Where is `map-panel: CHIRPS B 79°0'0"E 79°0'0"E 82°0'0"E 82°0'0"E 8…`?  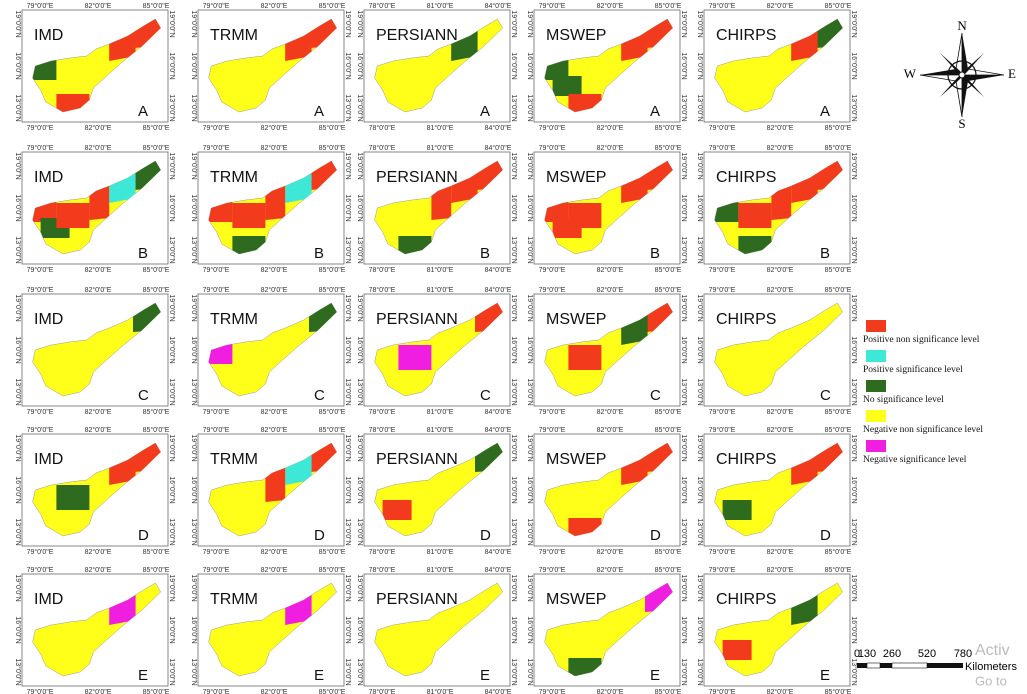 map-panel: CHIRPS B 79°0'0"E 79°0'0"E 82°0'0"E 82°0'0"E 8… is located at coordinates (777, 209).